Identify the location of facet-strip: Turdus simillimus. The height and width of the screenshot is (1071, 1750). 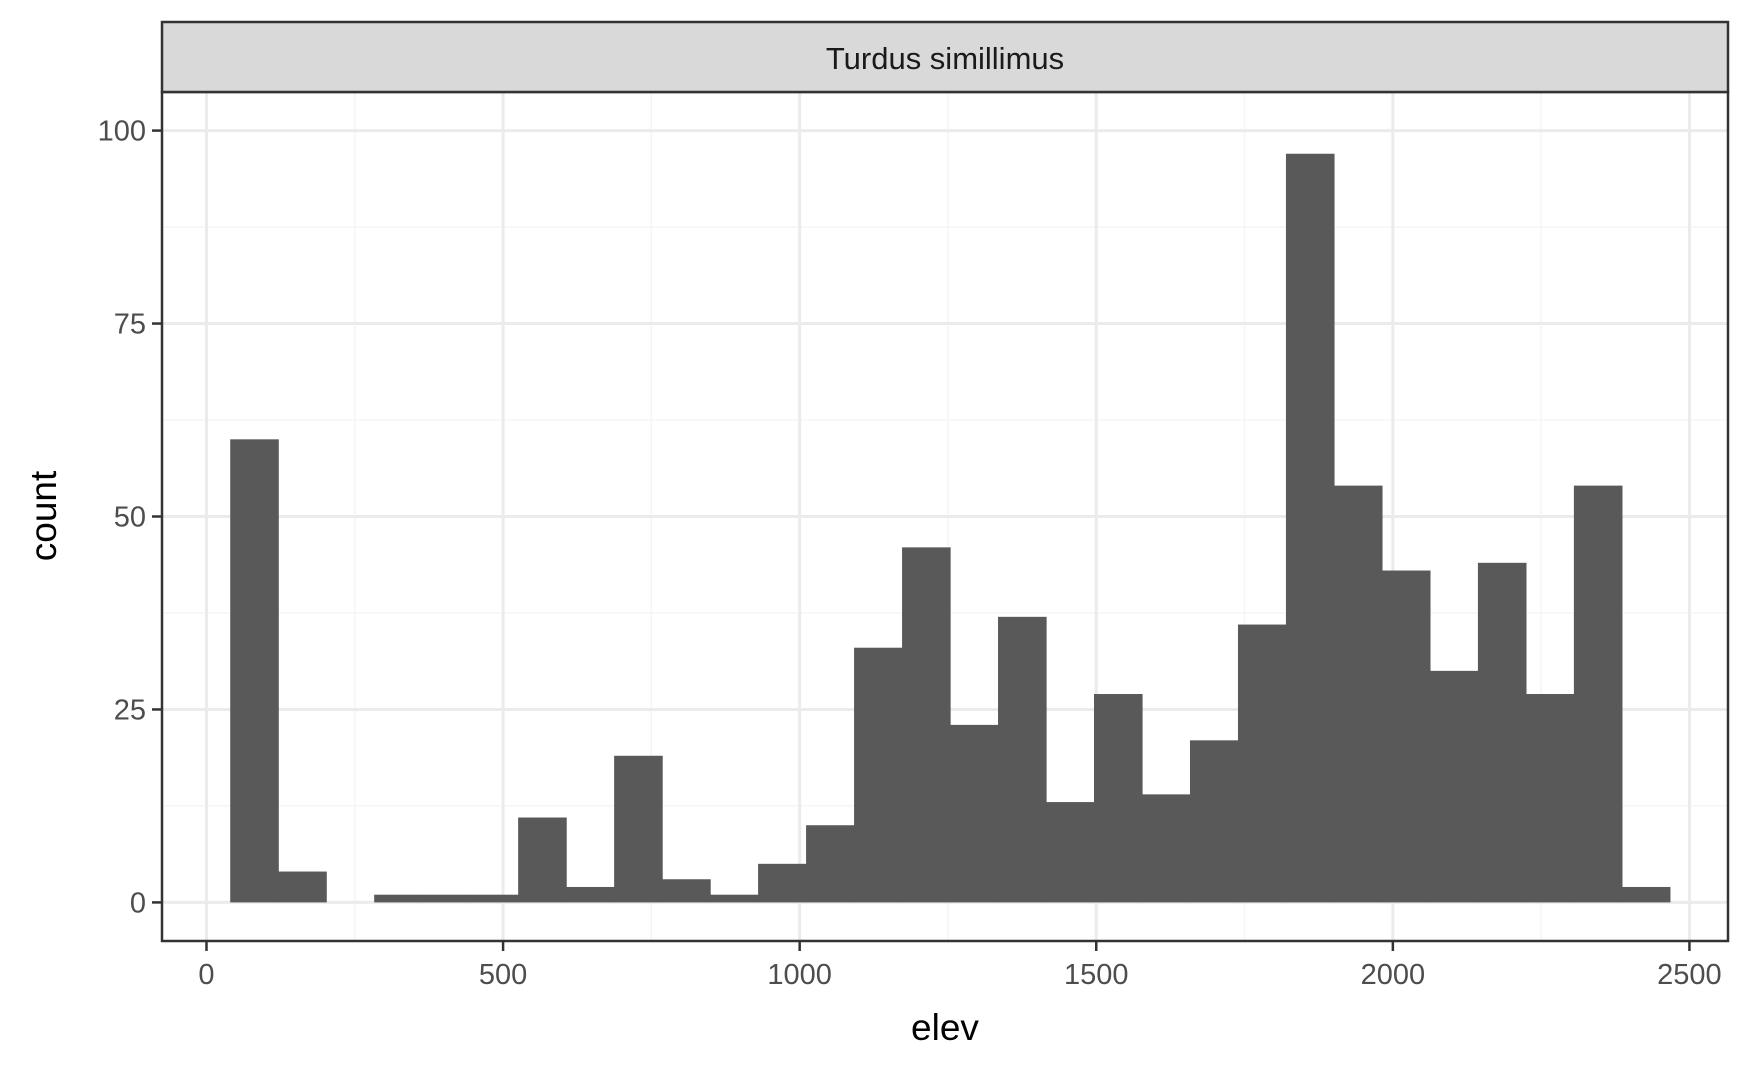
(945, 57).